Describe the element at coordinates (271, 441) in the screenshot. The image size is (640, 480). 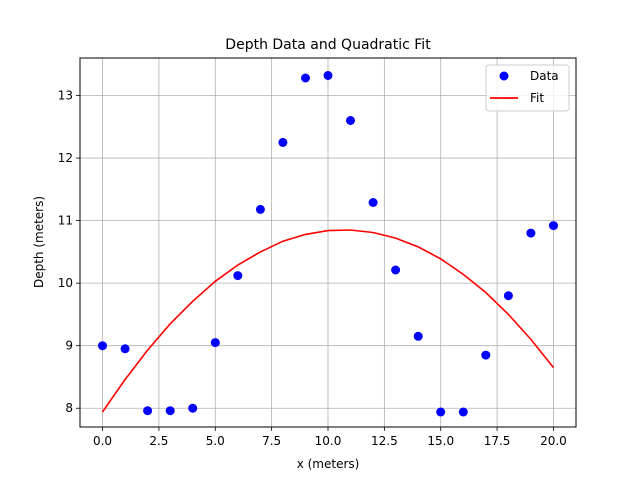
I see `x-tick-label: 7.5` at that location.